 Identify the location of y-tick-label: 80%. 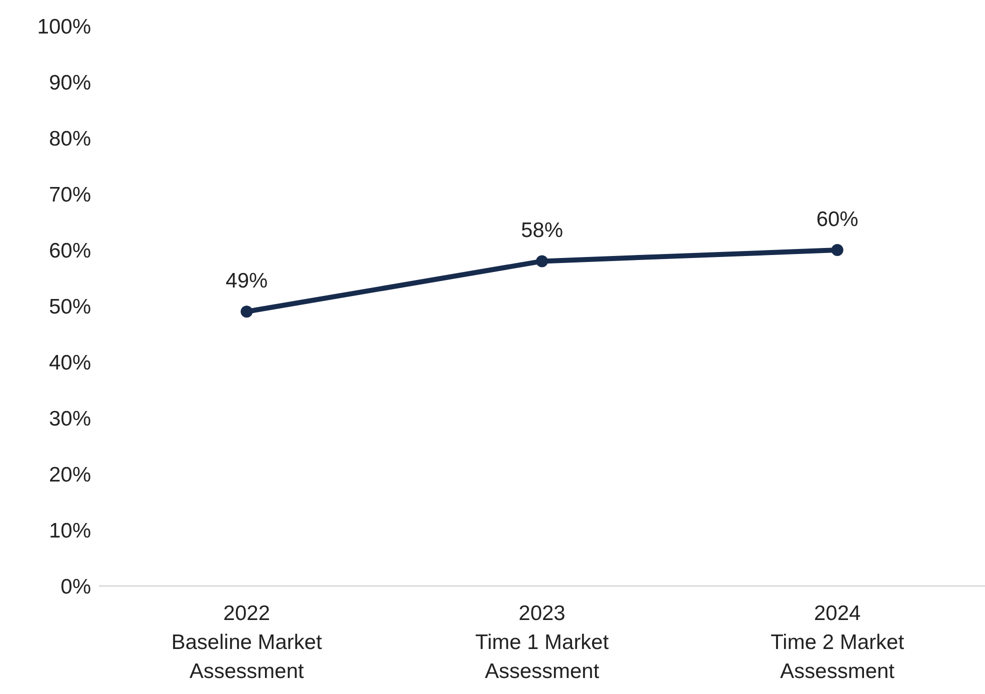
(69, 138).